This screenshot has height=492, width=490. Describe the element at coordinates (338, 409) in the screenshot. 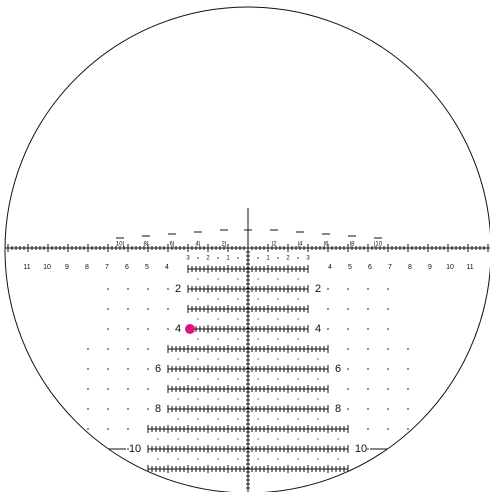

I see `row-label: 8` at that location.